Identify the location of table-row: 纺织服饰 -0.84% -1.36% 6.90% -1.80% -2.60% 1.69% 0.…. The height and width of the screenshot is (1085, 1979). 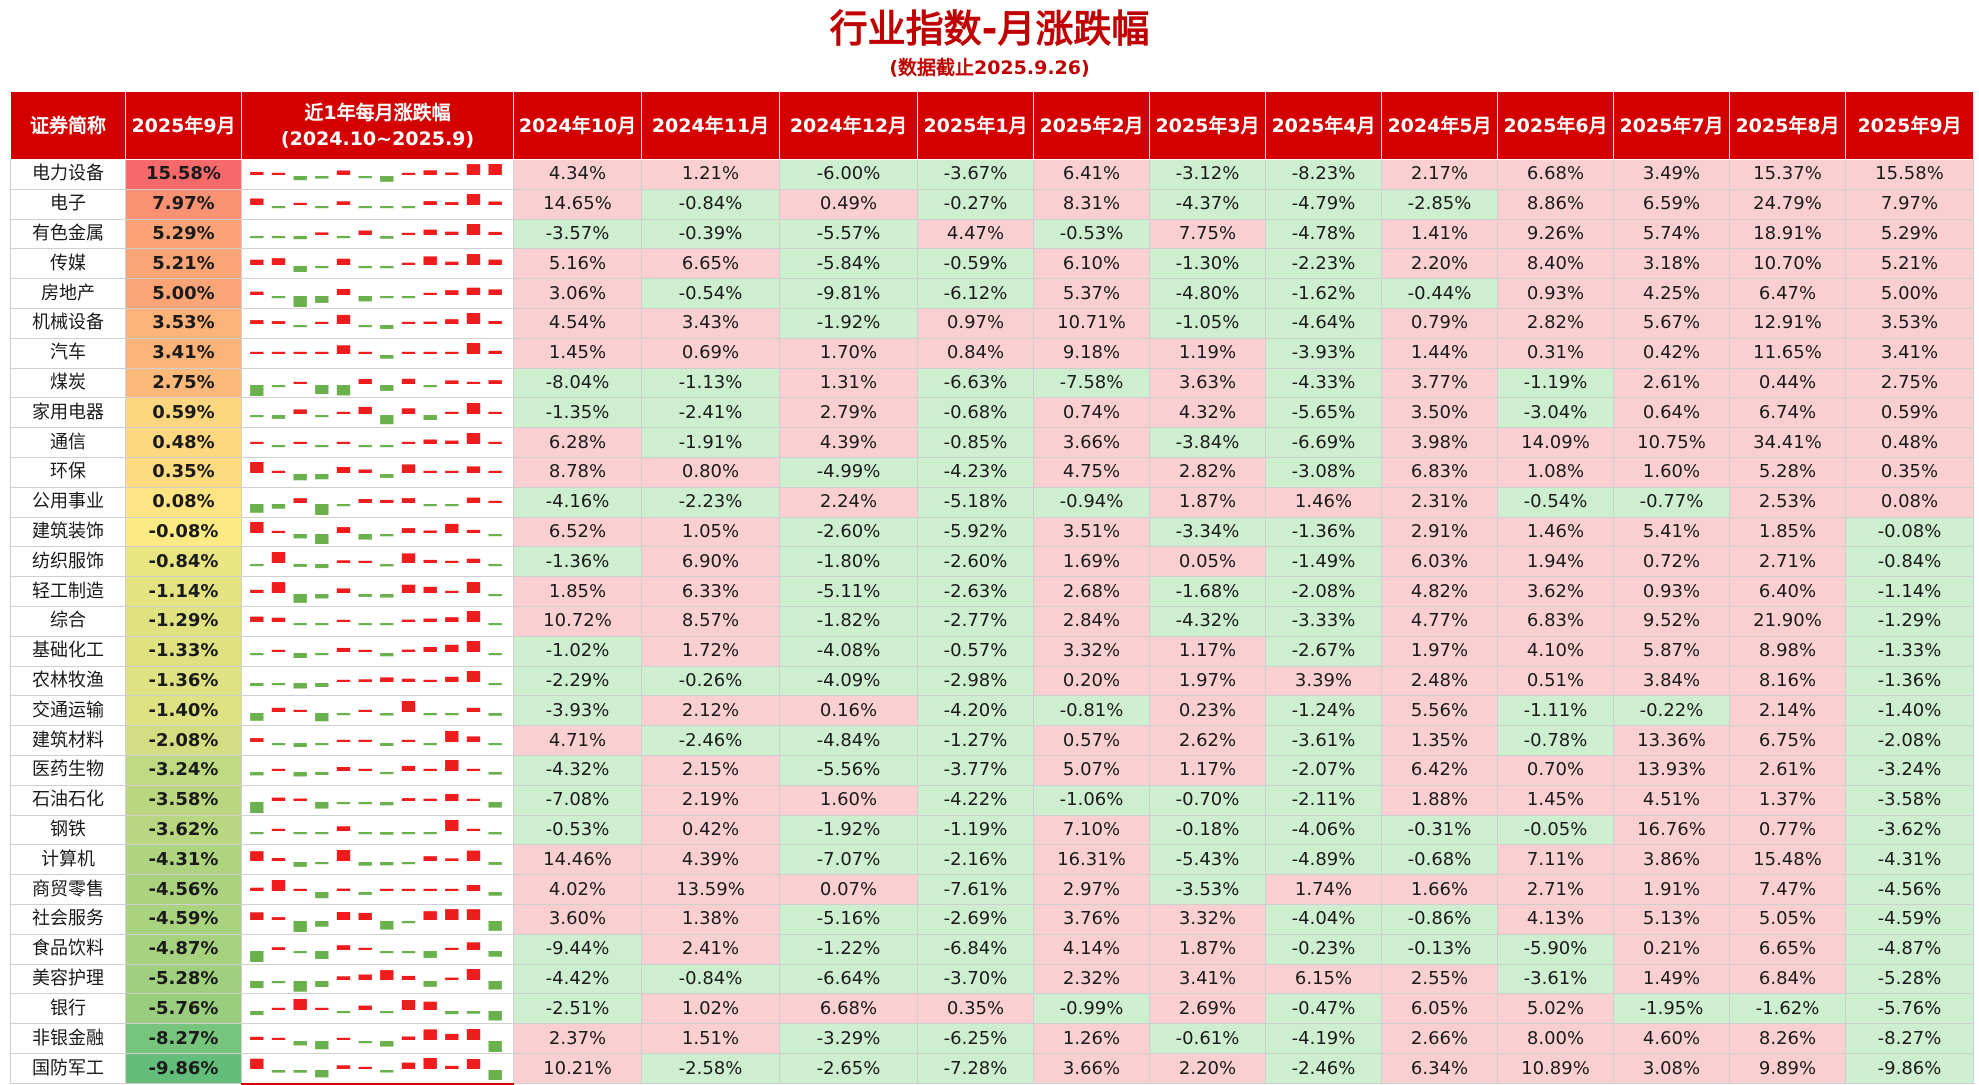
(992, 562).